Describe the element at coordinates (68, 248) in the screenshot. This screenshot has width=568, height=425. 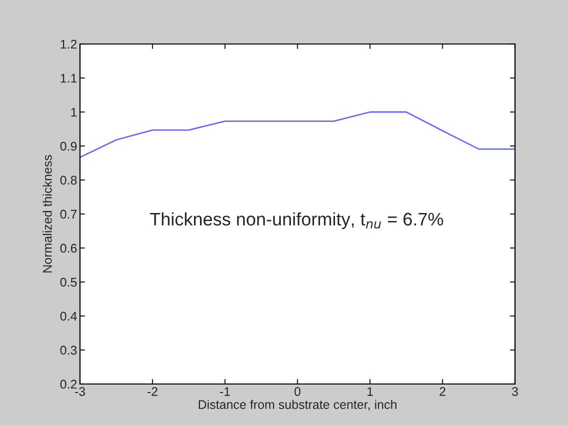
I see `y-tick-label: 0.6` at that location.